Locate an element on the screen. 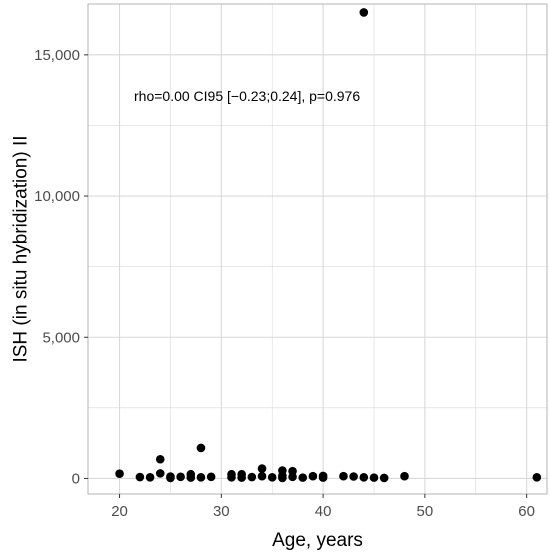  y-tick-label: 15,000 is located at coordinates (57, 55).